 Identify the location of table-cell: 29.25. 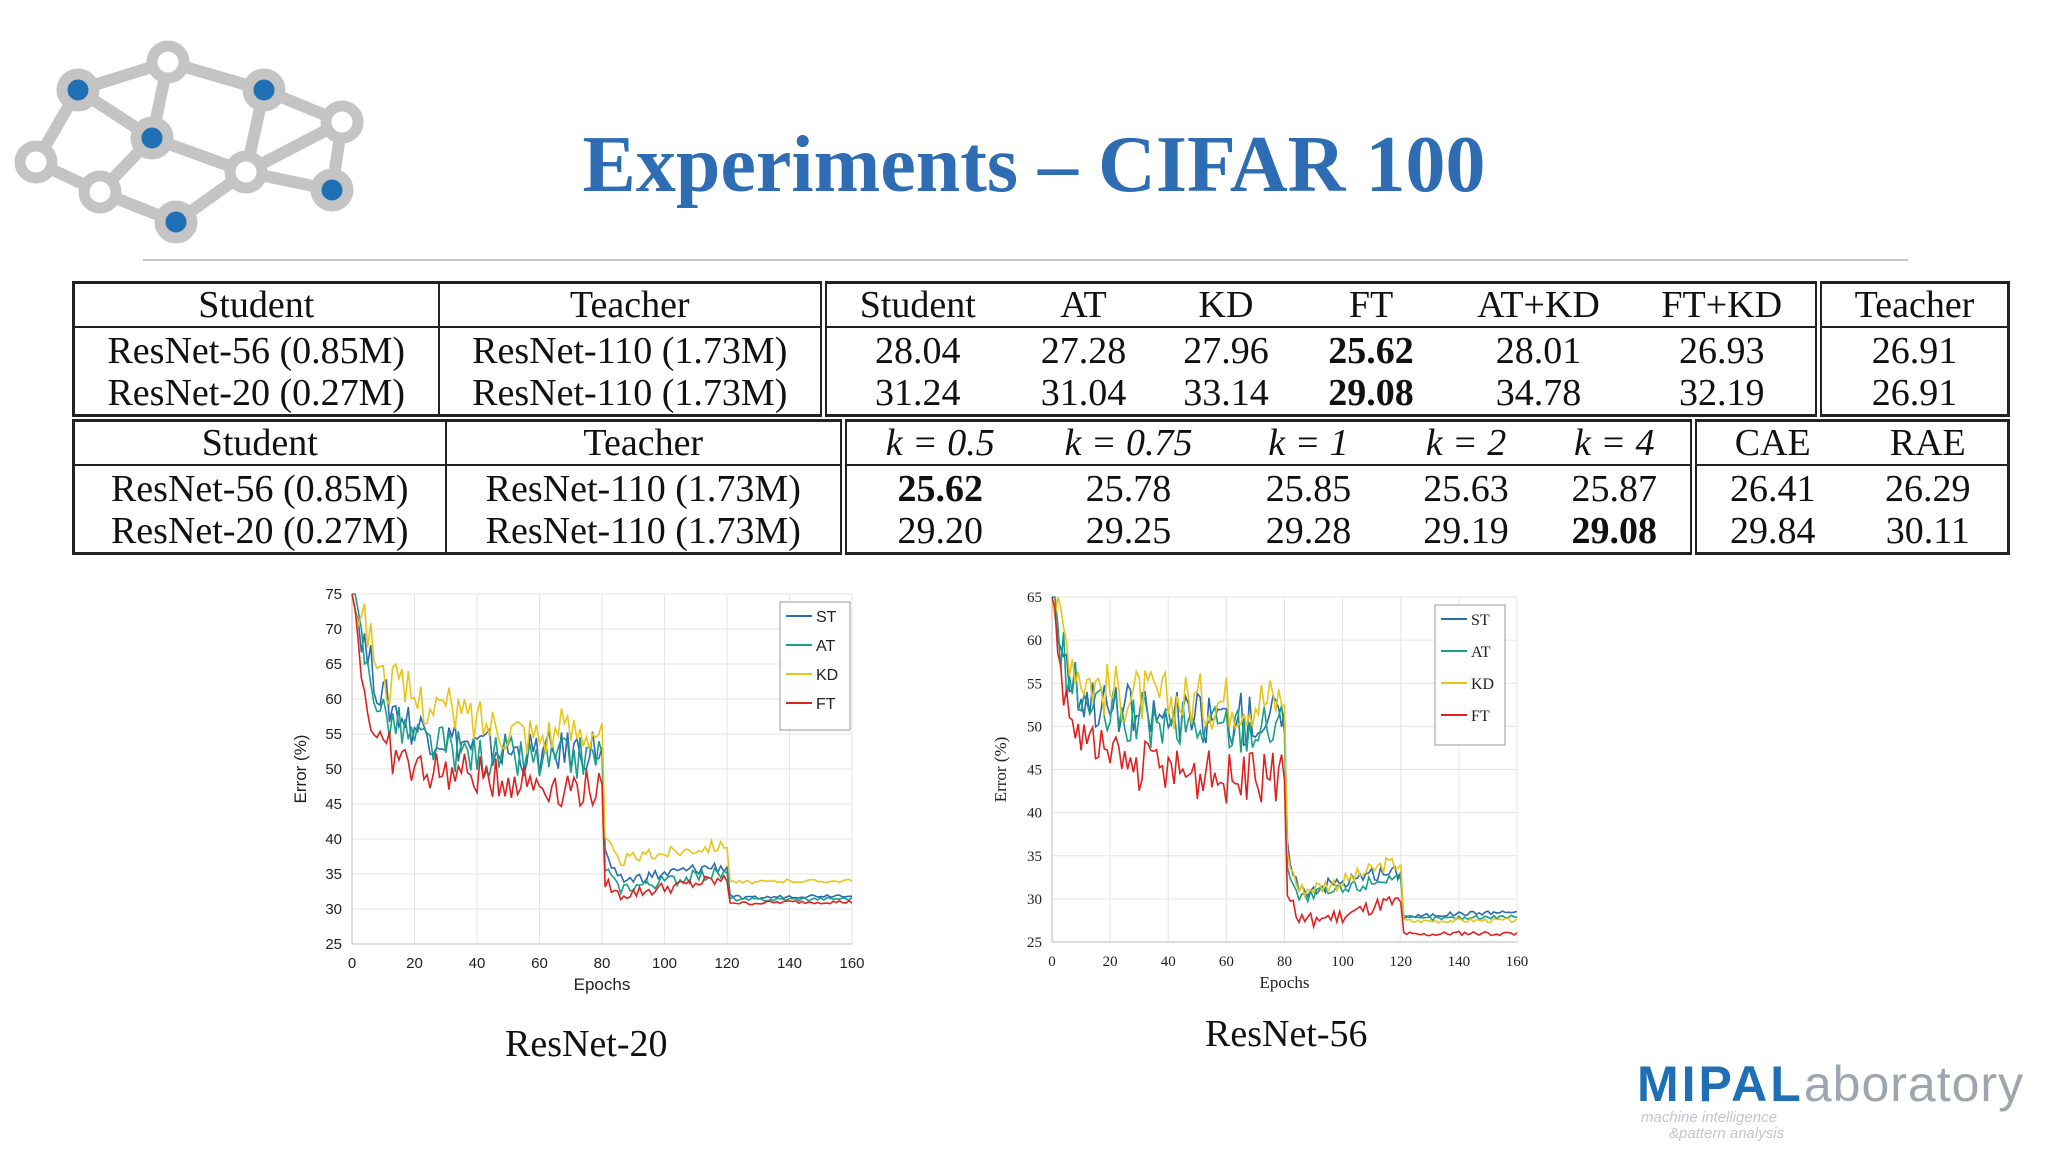
(1128, 531).